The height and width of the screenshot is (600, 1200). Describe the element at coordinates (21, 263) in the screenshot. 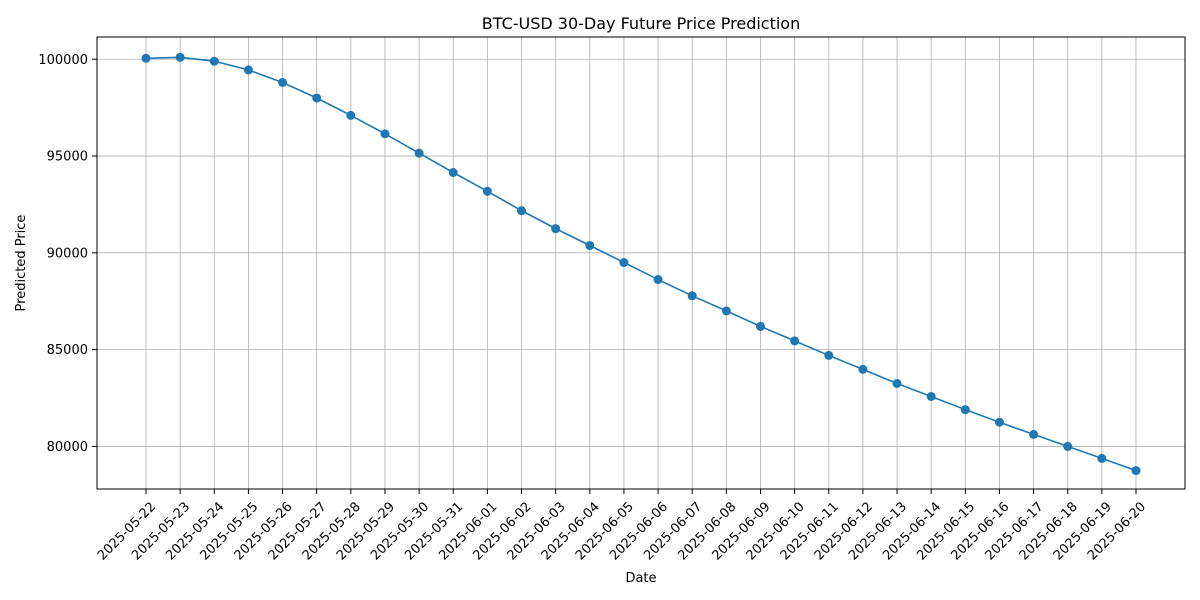

I see `y-axis-label: Predicted Price` at that location.